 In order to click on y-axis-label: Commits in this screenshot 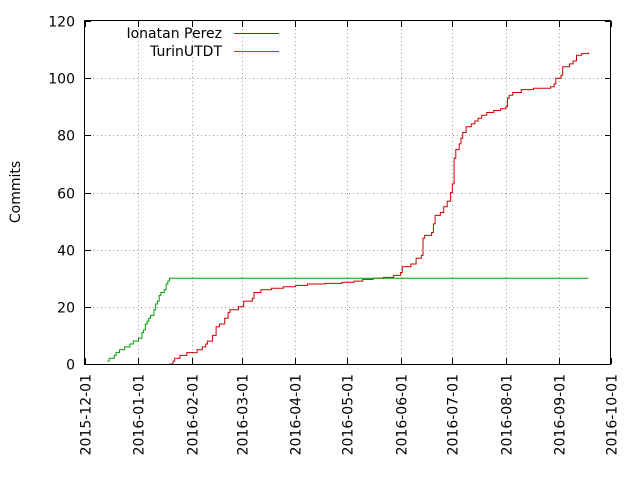, I will do `click(16, 192)`.